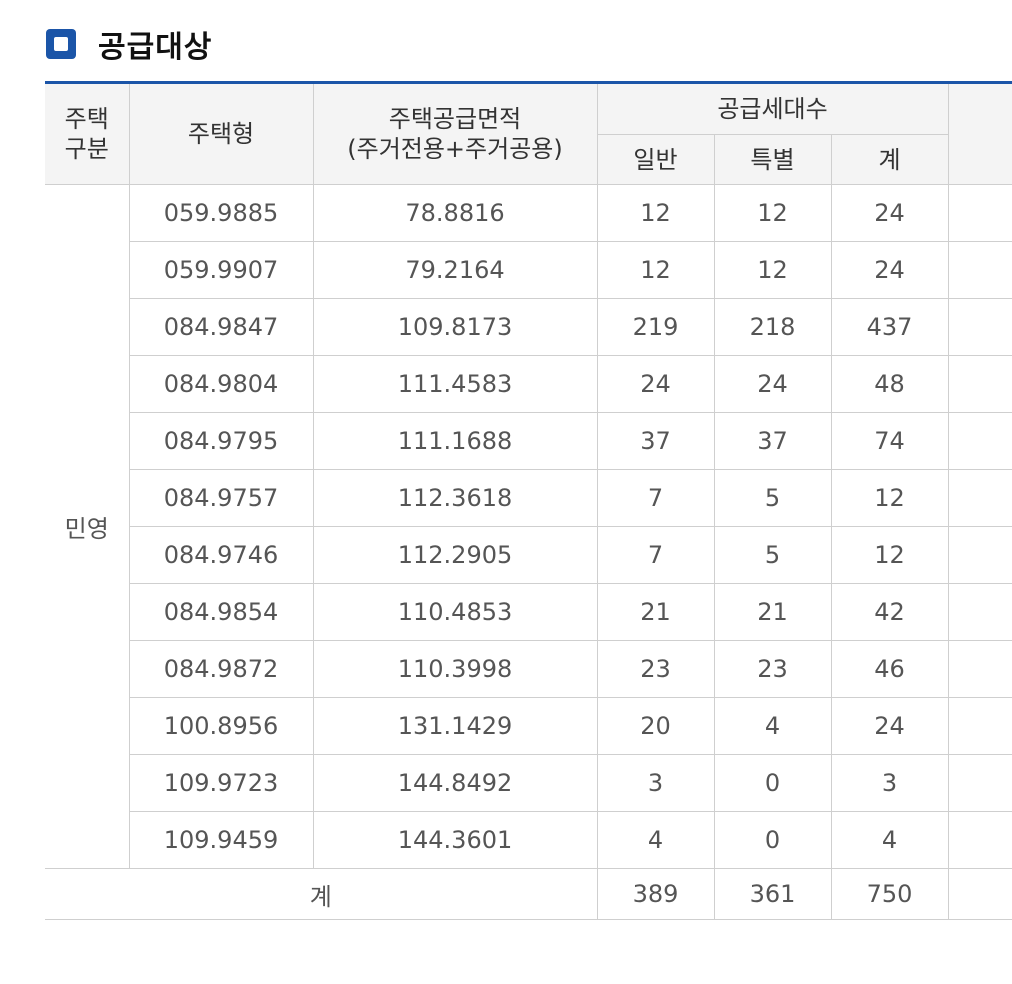 Image resolution: width=1012 pixels, height=984 pixels. I want to click on header-special: 특별, so click(772, 159).